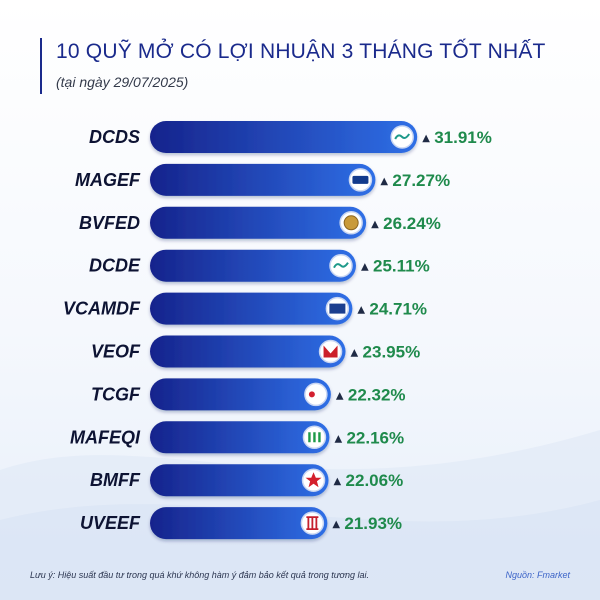  I want to click on bar-row: BMFF ▲ 22.06%, so click(247, 480).